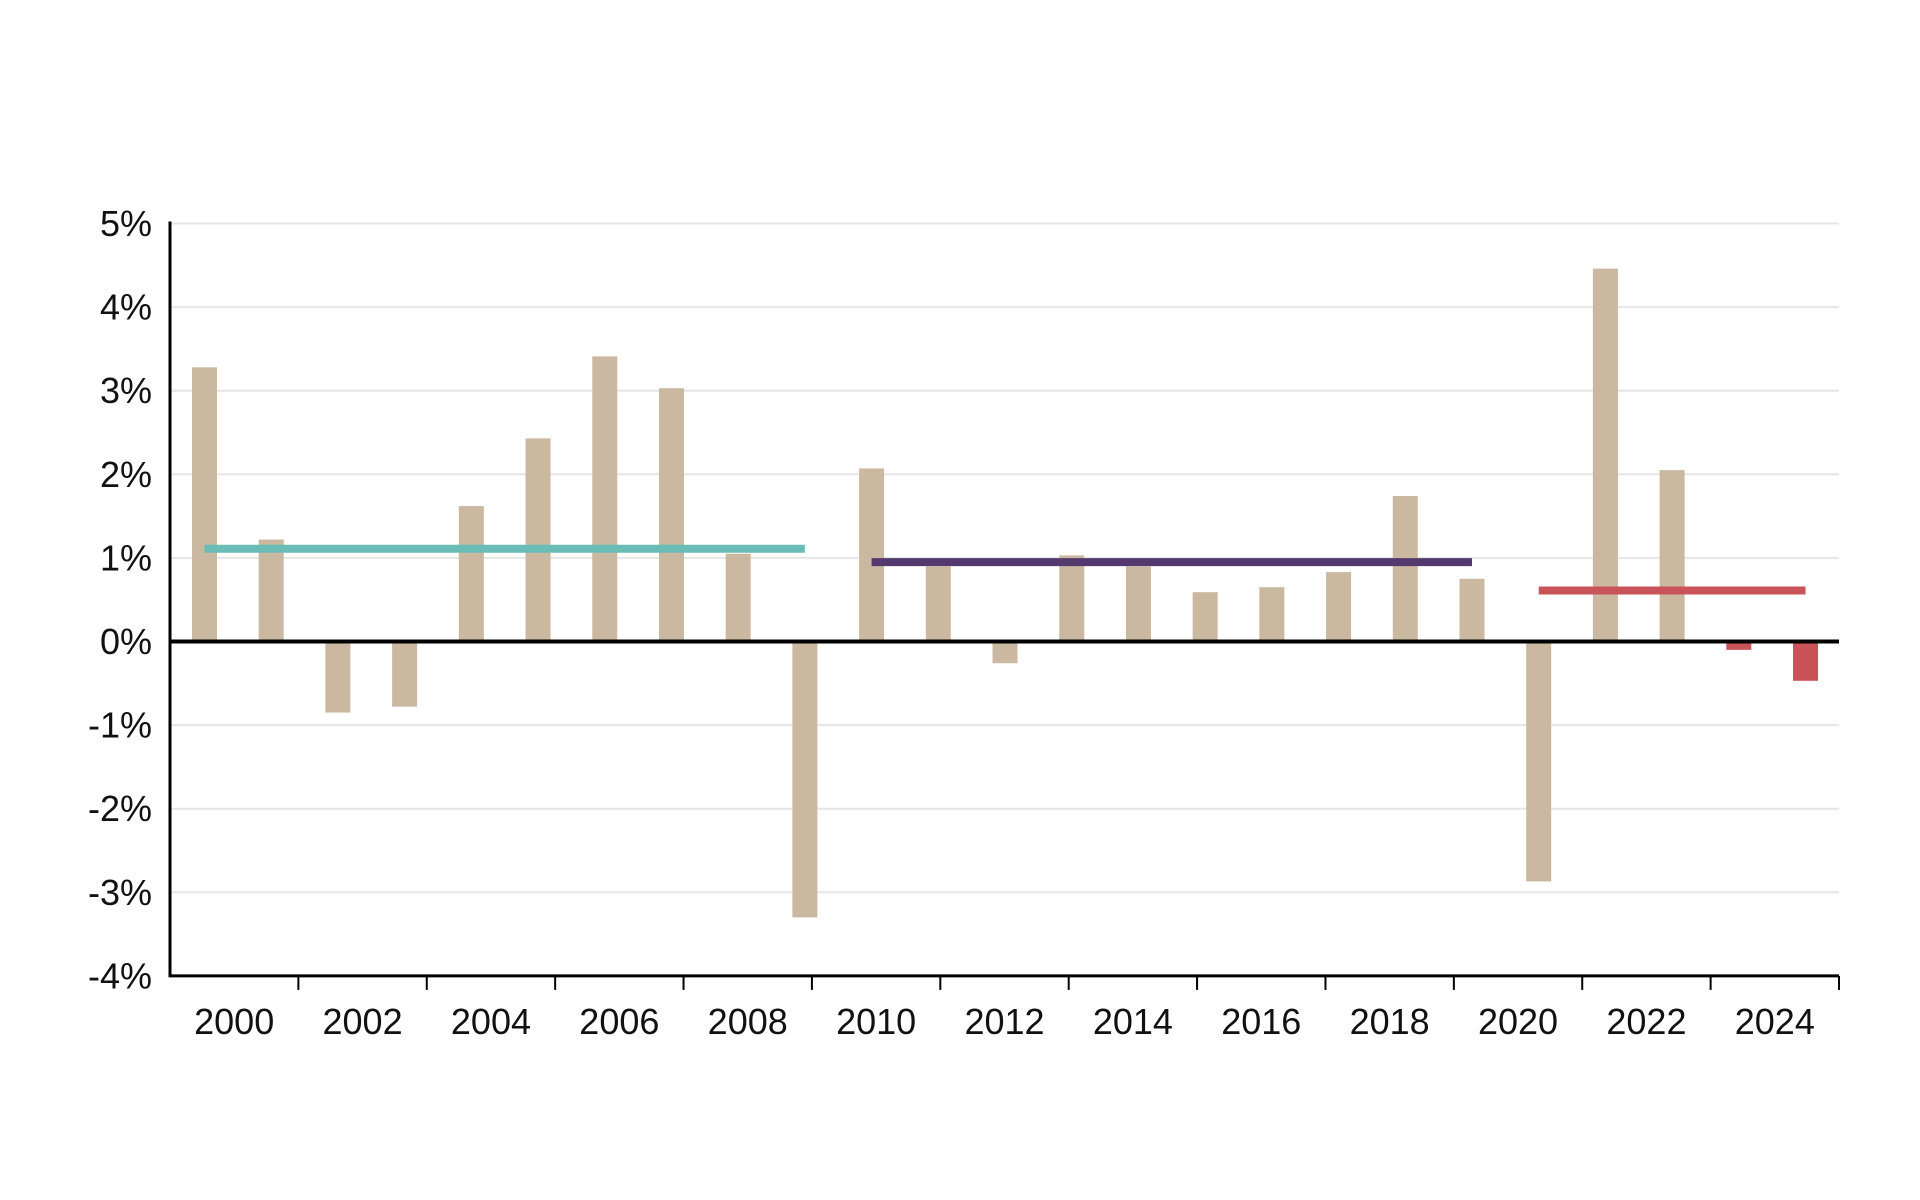  What do you see at coordinates (1005, 652) in the screenshot?
I see `bar-2012` at bounding box center [1005, 652].